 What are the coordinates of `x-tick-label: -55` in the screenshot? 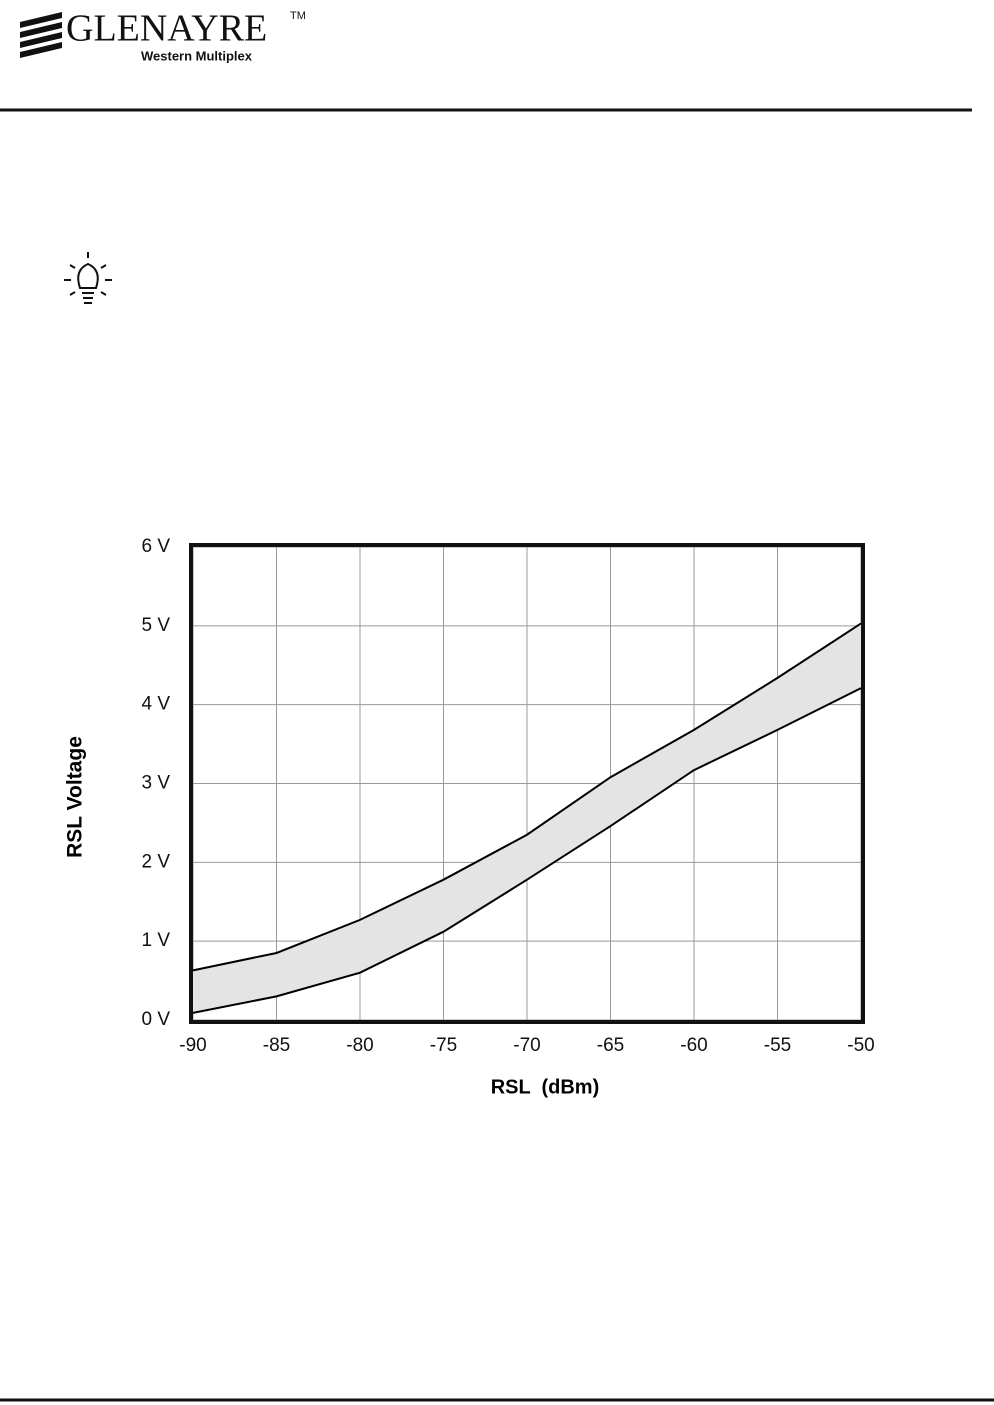 It's located at (777, 1045).